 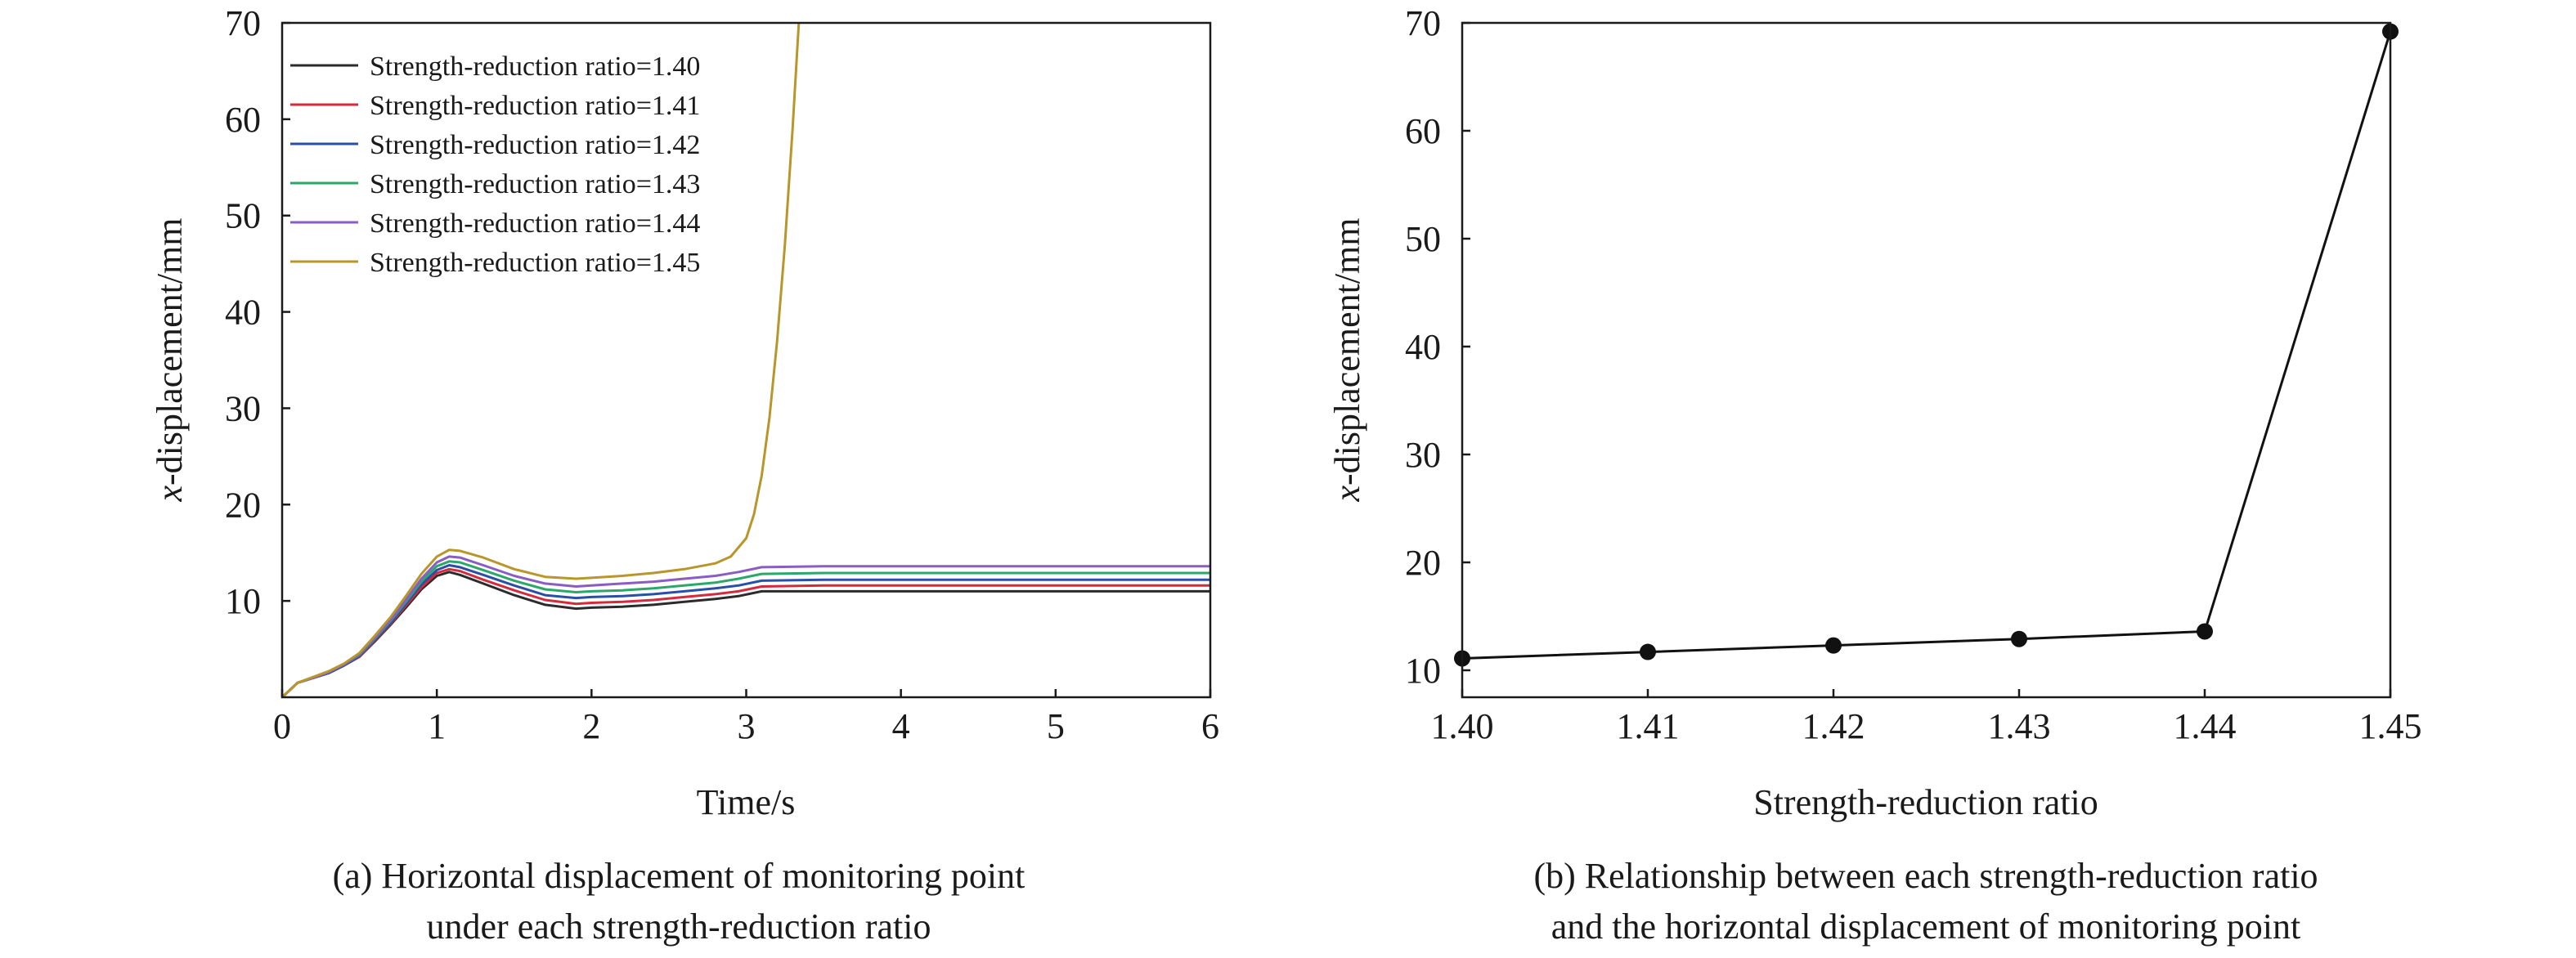 I want to click on panel-b-yticks: 10 20 30 40 50 60 70, so click(x=1437, y=347).